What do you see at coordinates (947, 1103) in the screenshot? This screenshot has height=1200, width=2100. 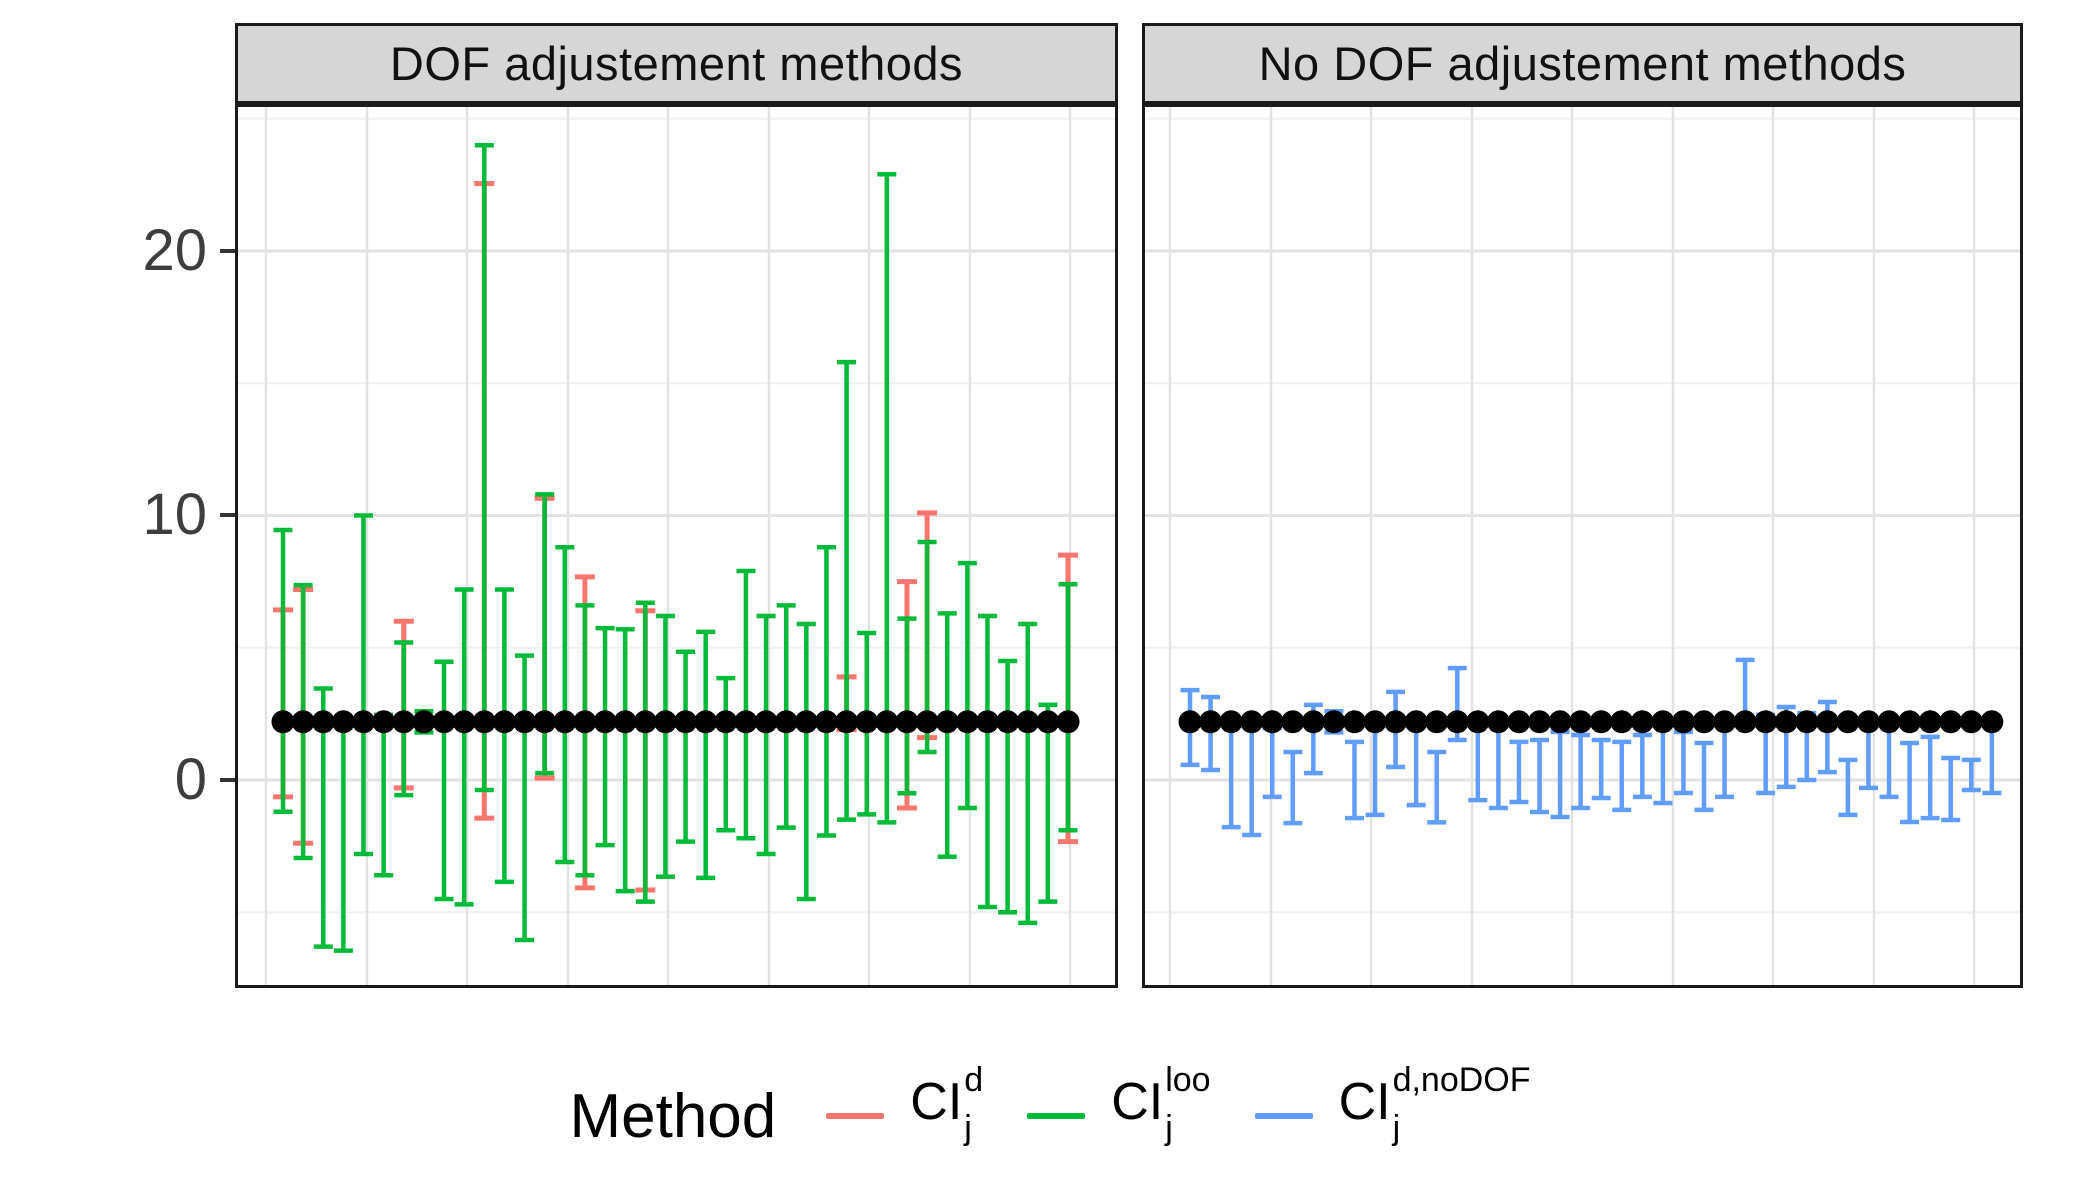 I see `legend-label-ci-d: CI d j` at bounding box center [947, 1103].